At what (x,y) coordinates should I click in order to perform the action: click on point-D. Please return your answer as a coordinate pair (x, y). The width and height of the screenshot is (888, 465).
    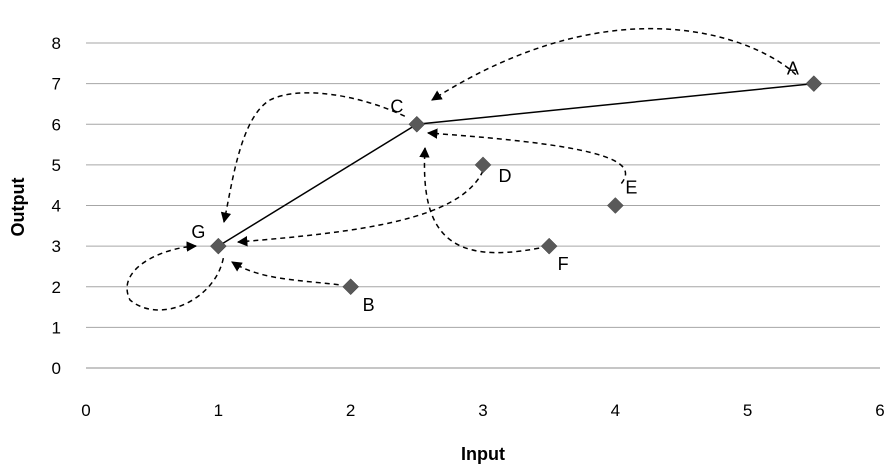
    Looking at the image, I should click on (483, 165).